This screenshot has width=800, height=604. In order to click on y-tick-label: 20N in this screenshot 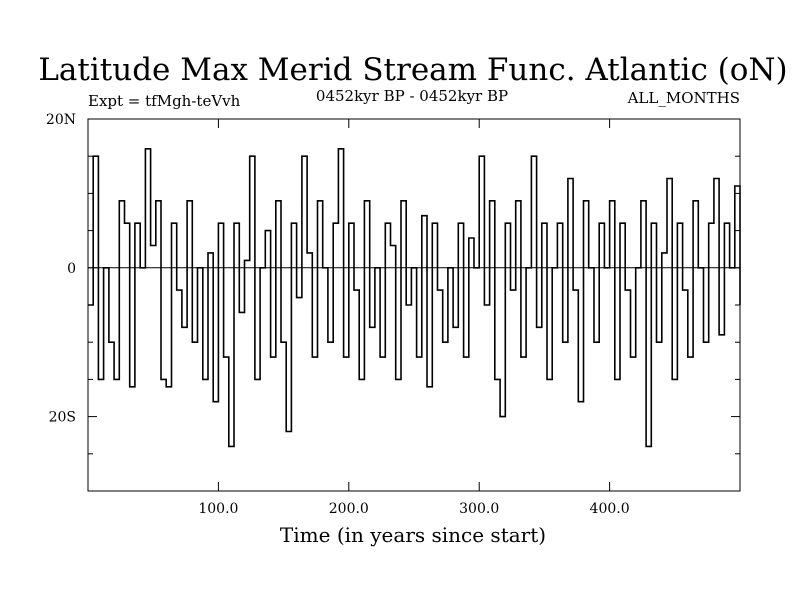, I will do `click(61, 120)`.